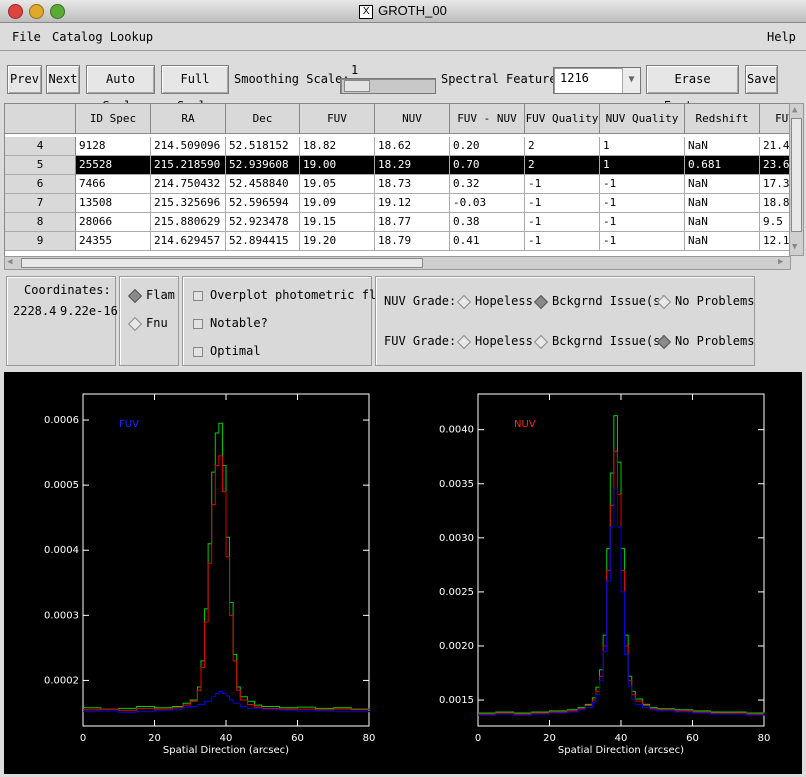 This screenshot has height=777, width=806. What do you see at coordinates (412, 184) in the screenshot?
I see `table-cell: 18.73` at bounding box center [412, 184].